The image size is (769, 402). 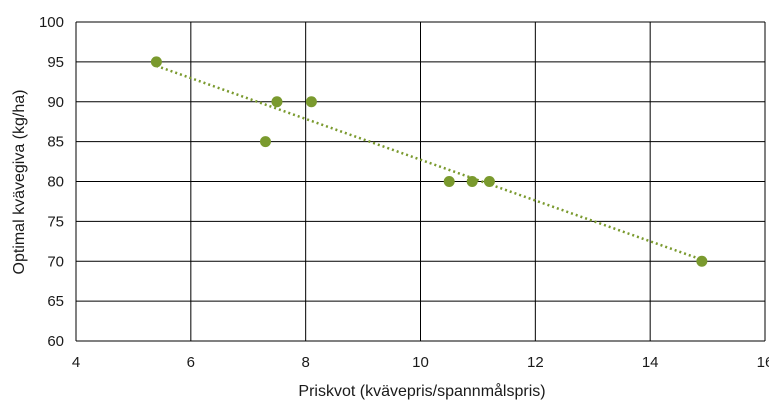 I want to click on x-tick-labels: 4 6 8 10 12 14 16, so click(x=420, y=362).